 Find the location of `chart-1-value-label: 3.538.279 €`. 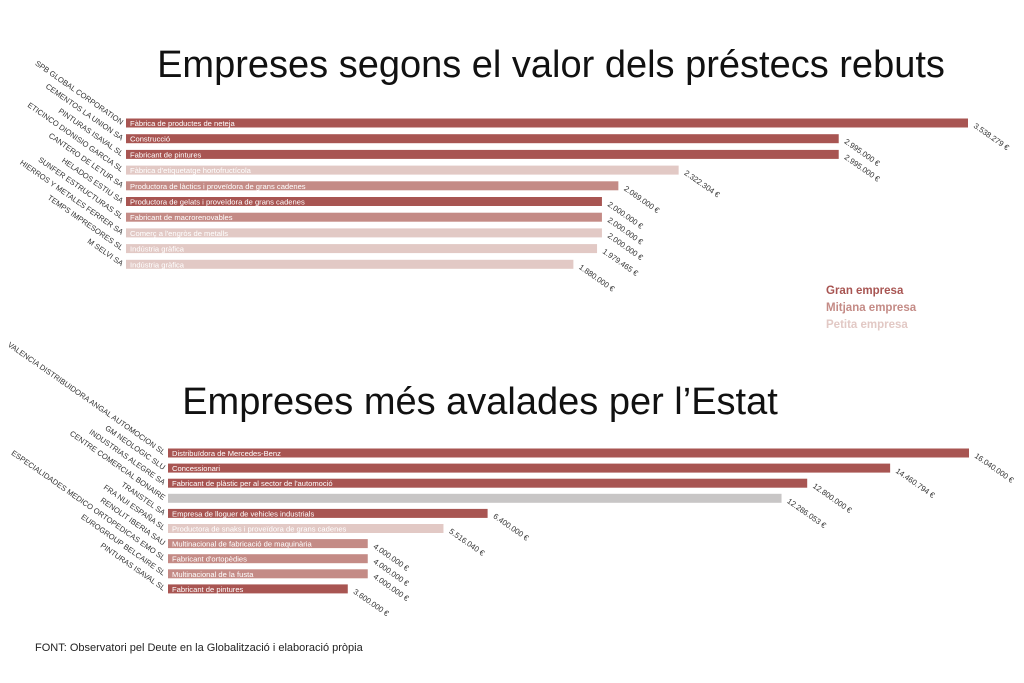

chart-1-value-label: 3.538.279 € is located at coordinates (991, 136).